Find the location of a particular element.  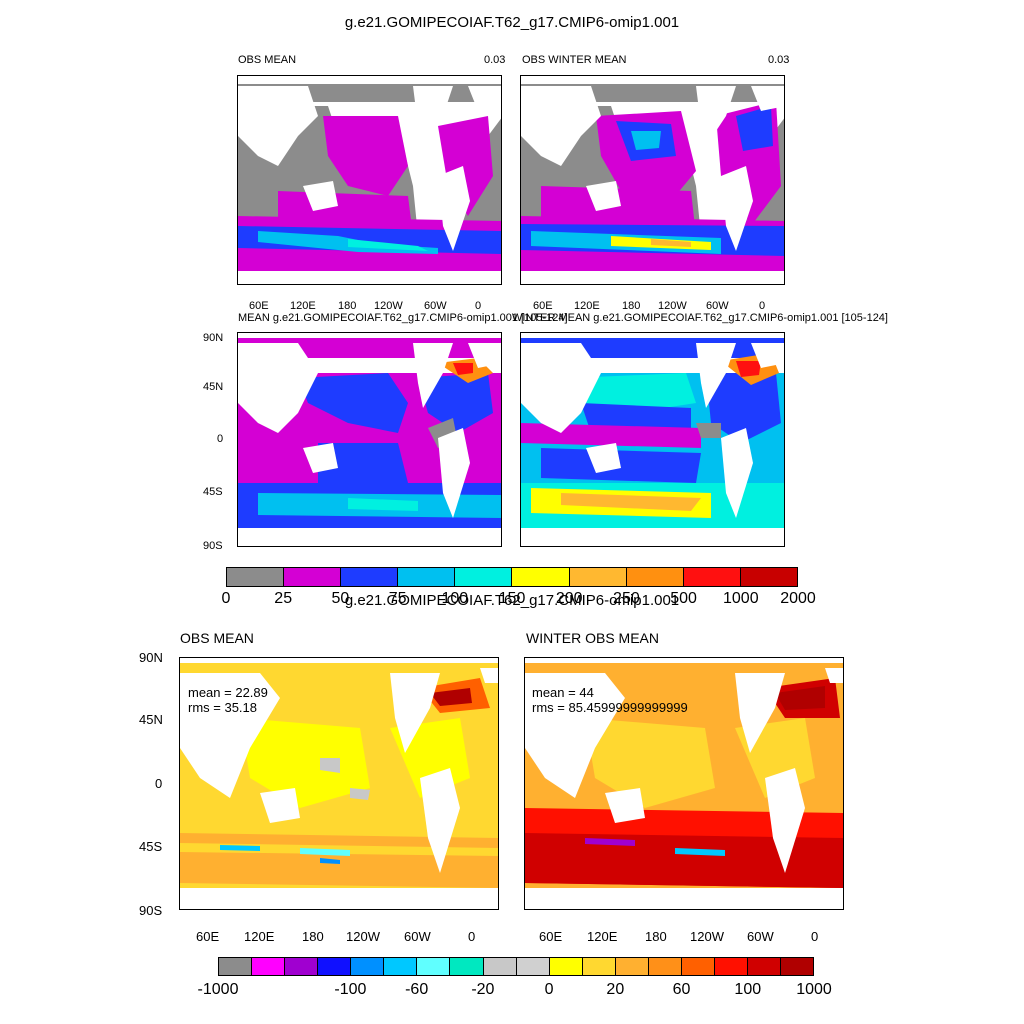

colorbar-label: 75 is located at coordinates (397, 598).